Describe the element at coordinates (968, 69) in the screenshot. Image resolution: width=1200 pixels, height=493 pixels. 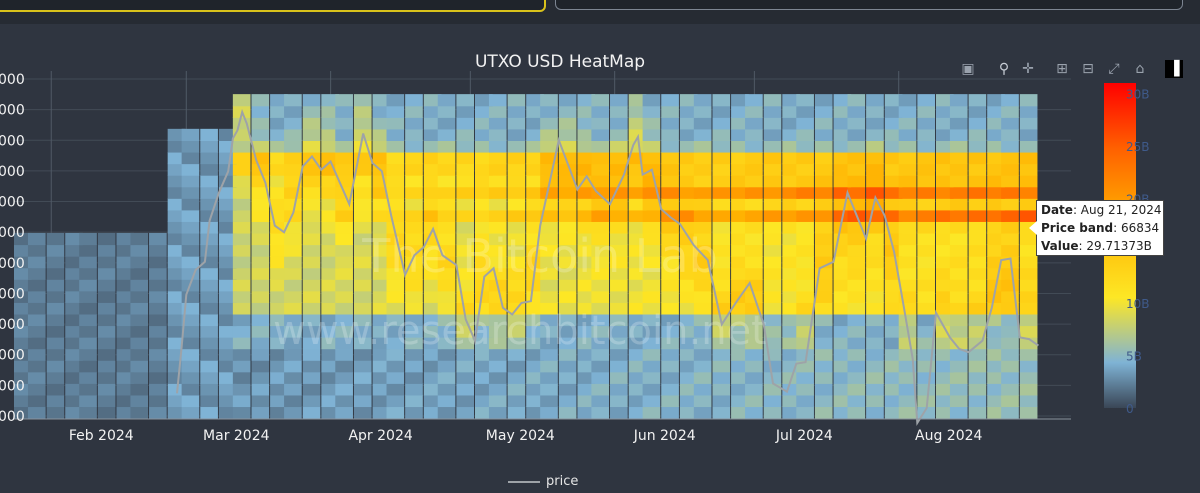
I see `camera-icon: ▣` at that location.